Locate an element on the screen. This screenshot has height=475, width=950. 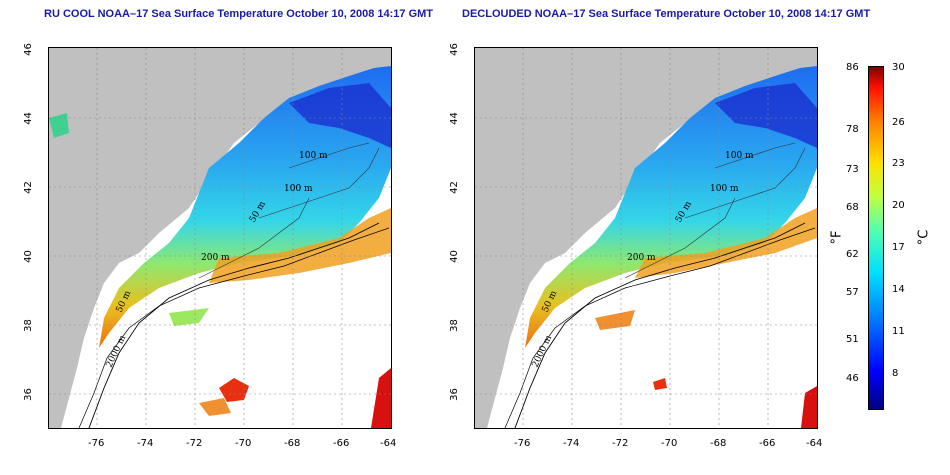
unit-fahrenheit: °F is located at coordinates (837, 237).